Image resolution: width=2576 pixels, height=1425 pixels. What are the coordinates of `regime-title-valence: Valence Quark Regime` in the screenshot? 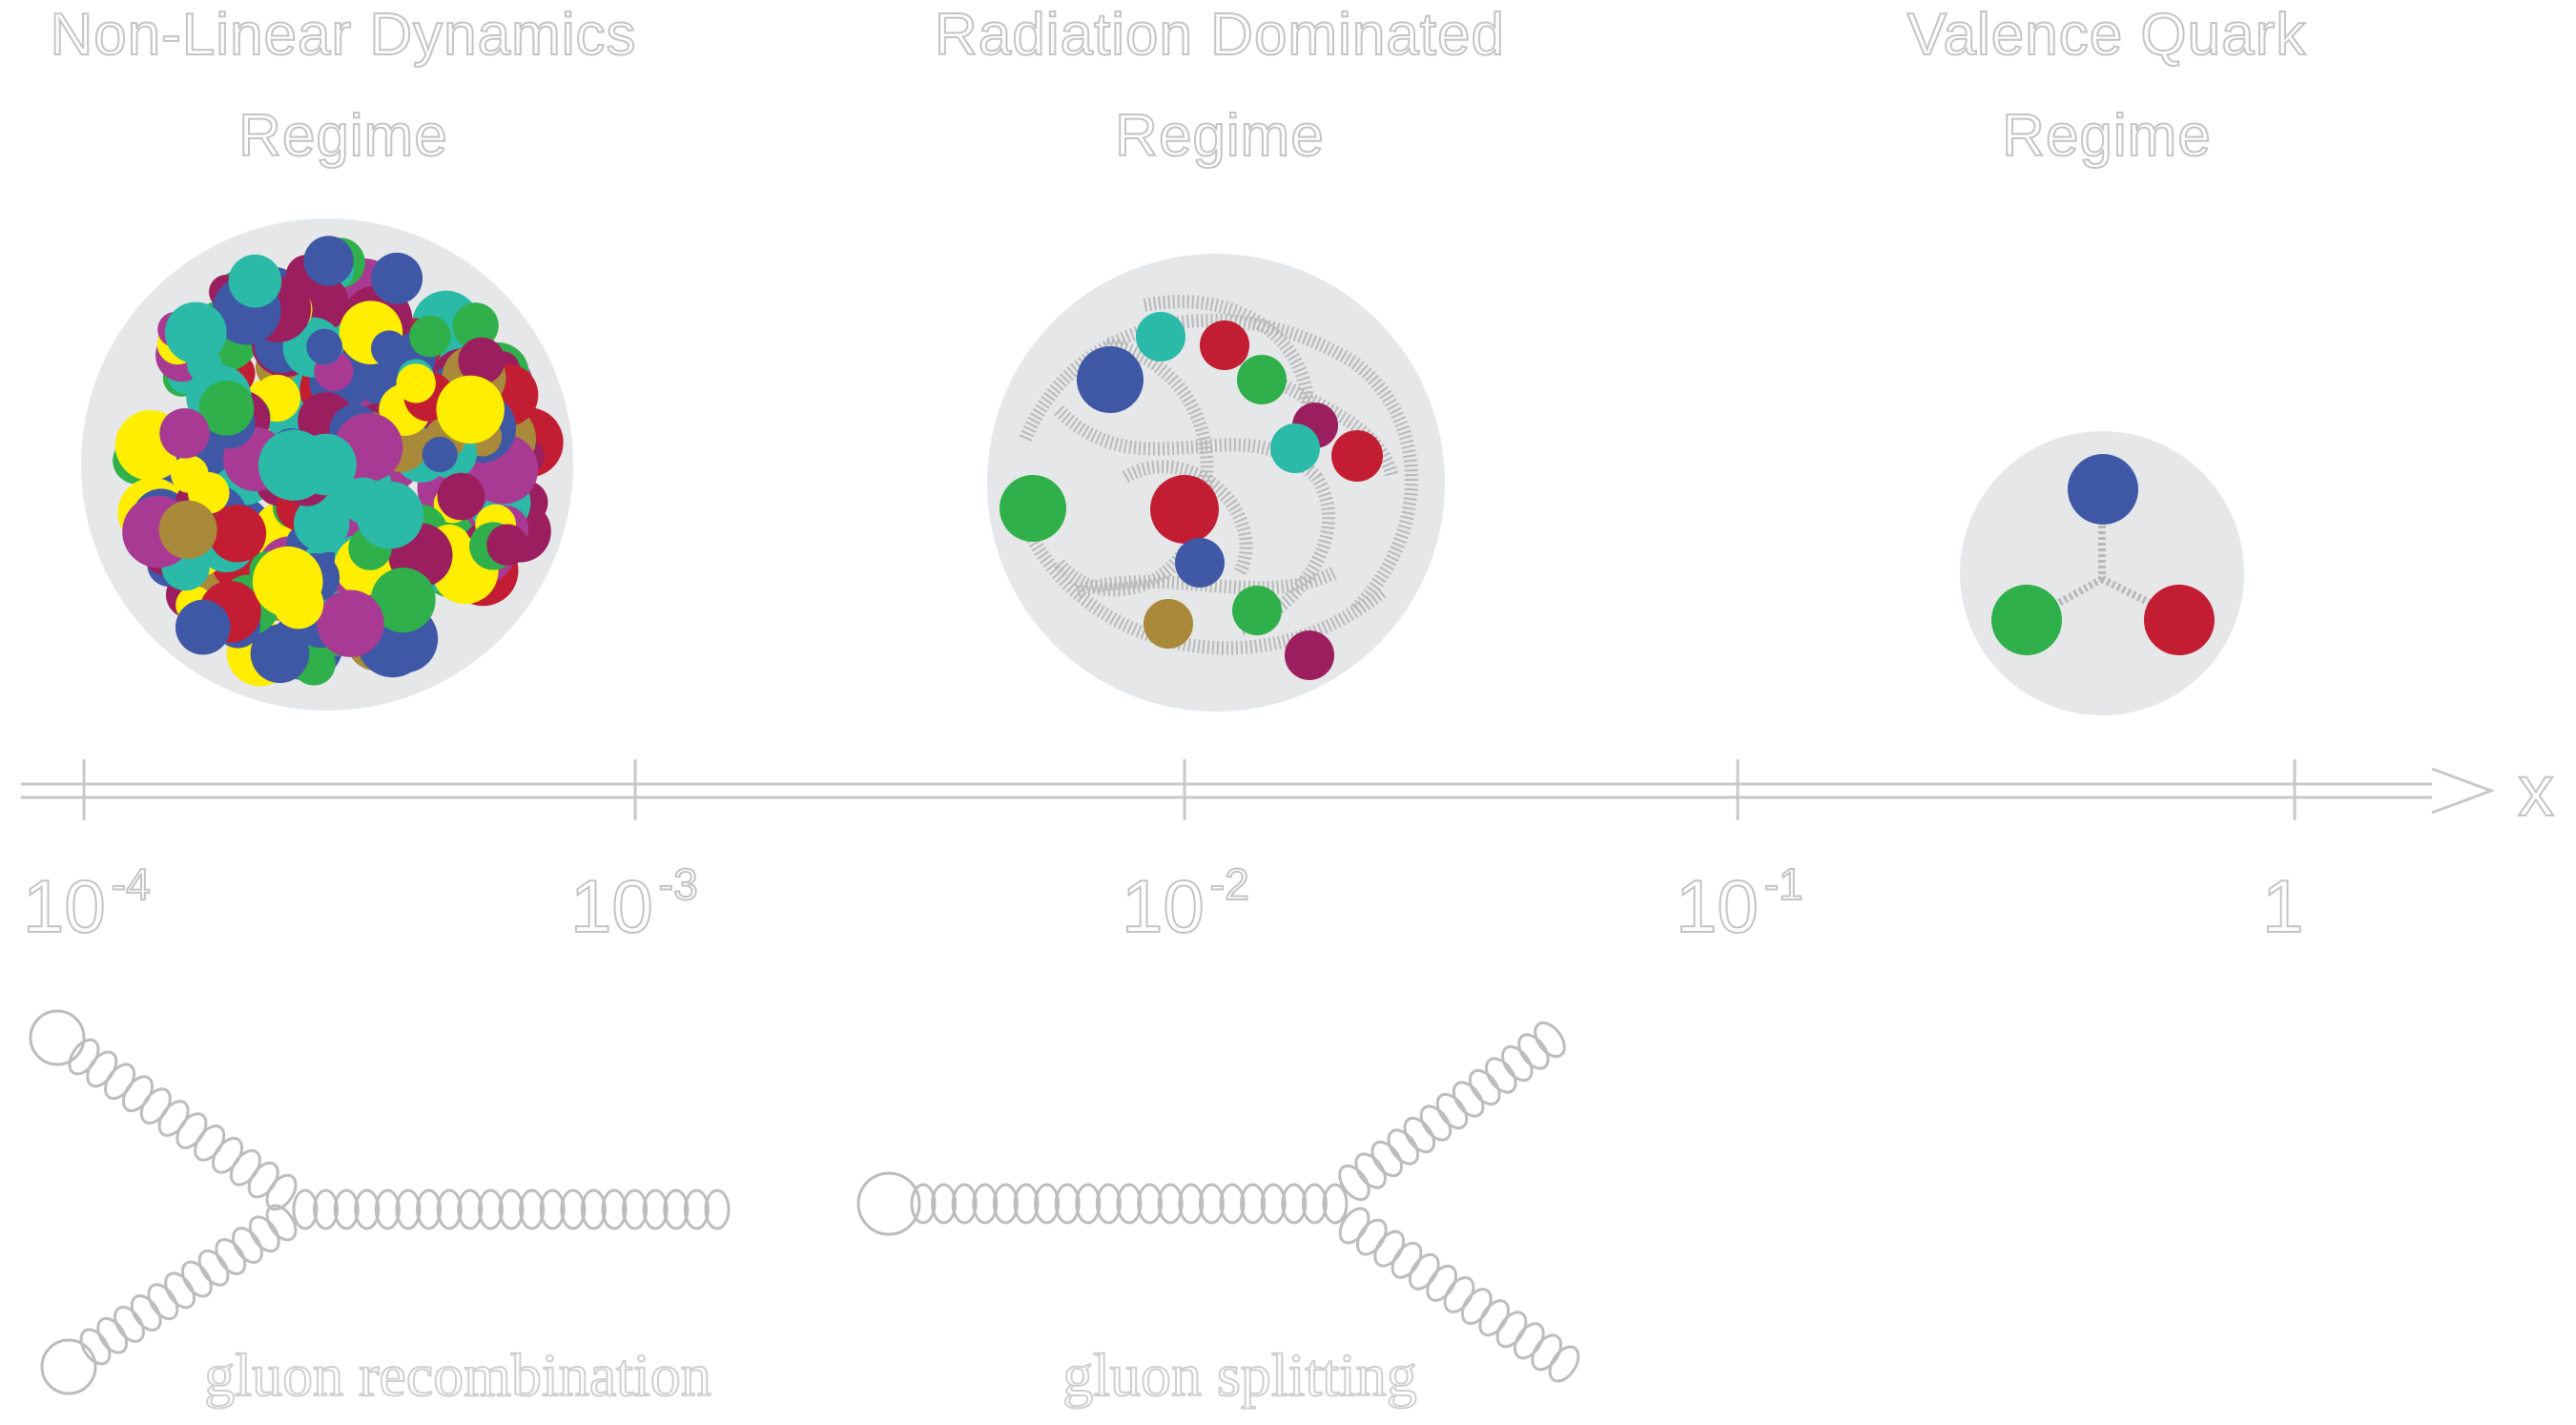 It's located at (2107, 93).